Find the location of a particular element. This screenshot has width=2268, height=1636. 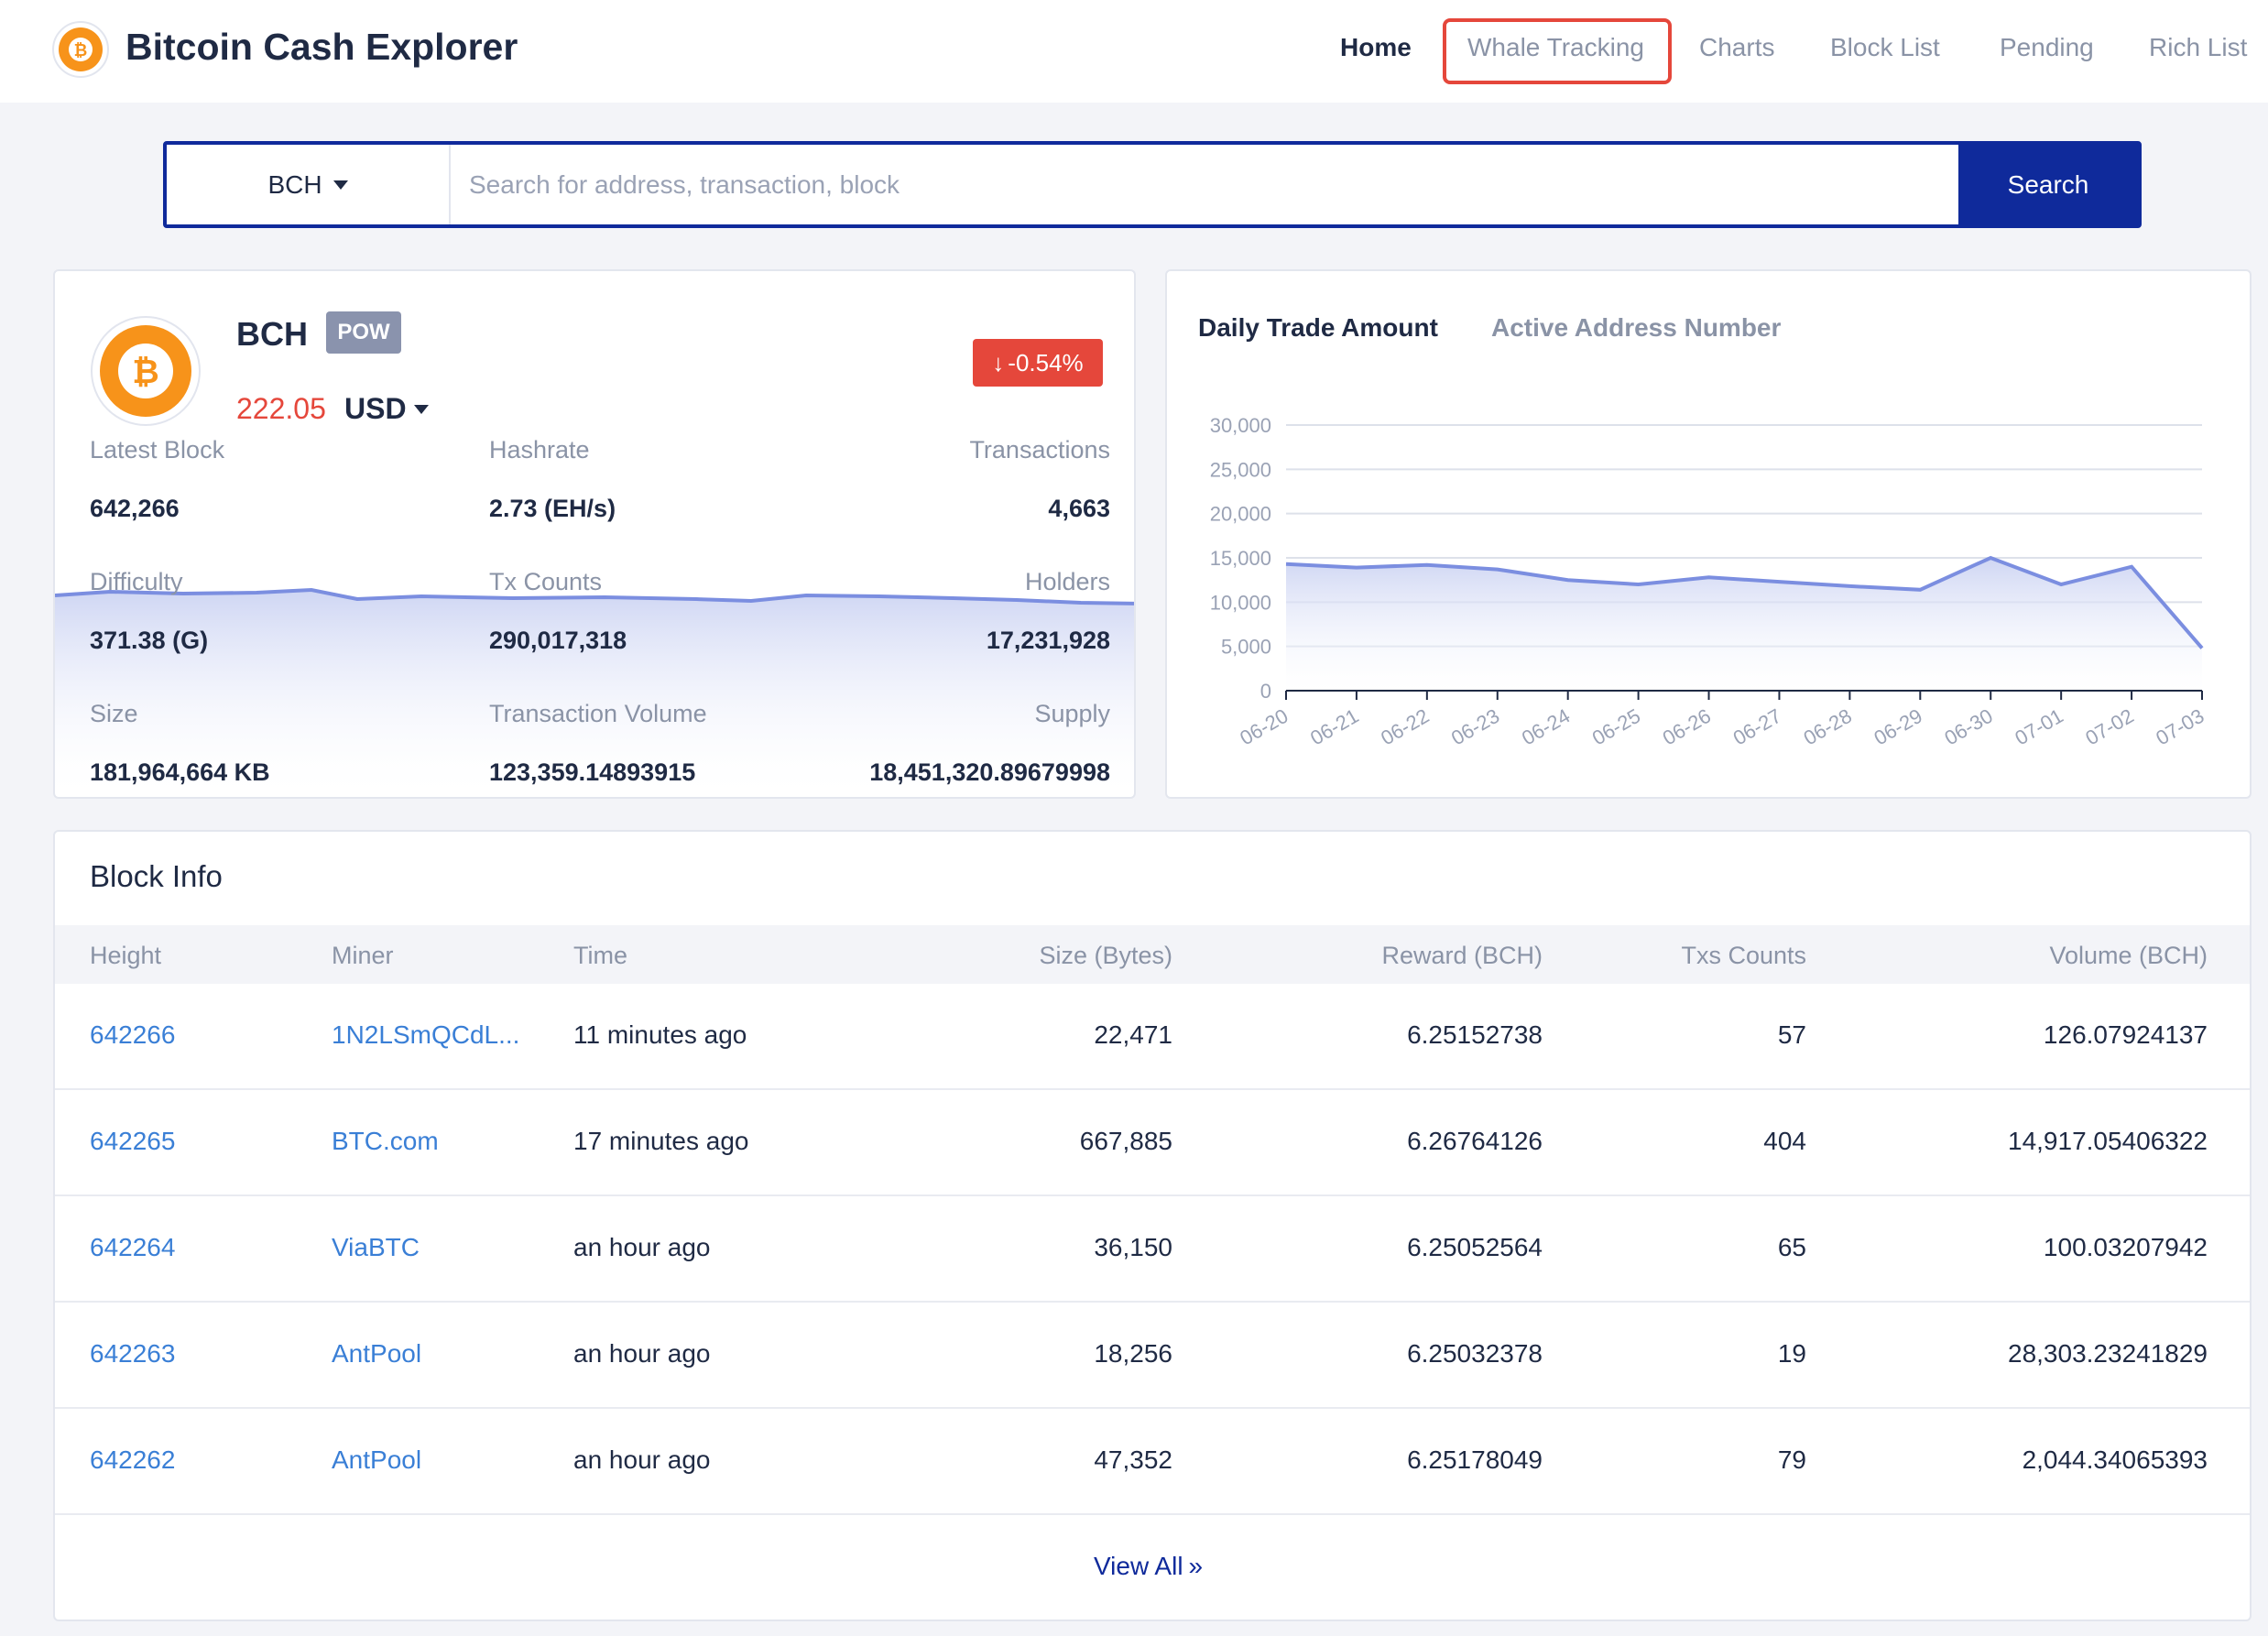

search-bar: BCH Search is located at coordinates (1152, 184).